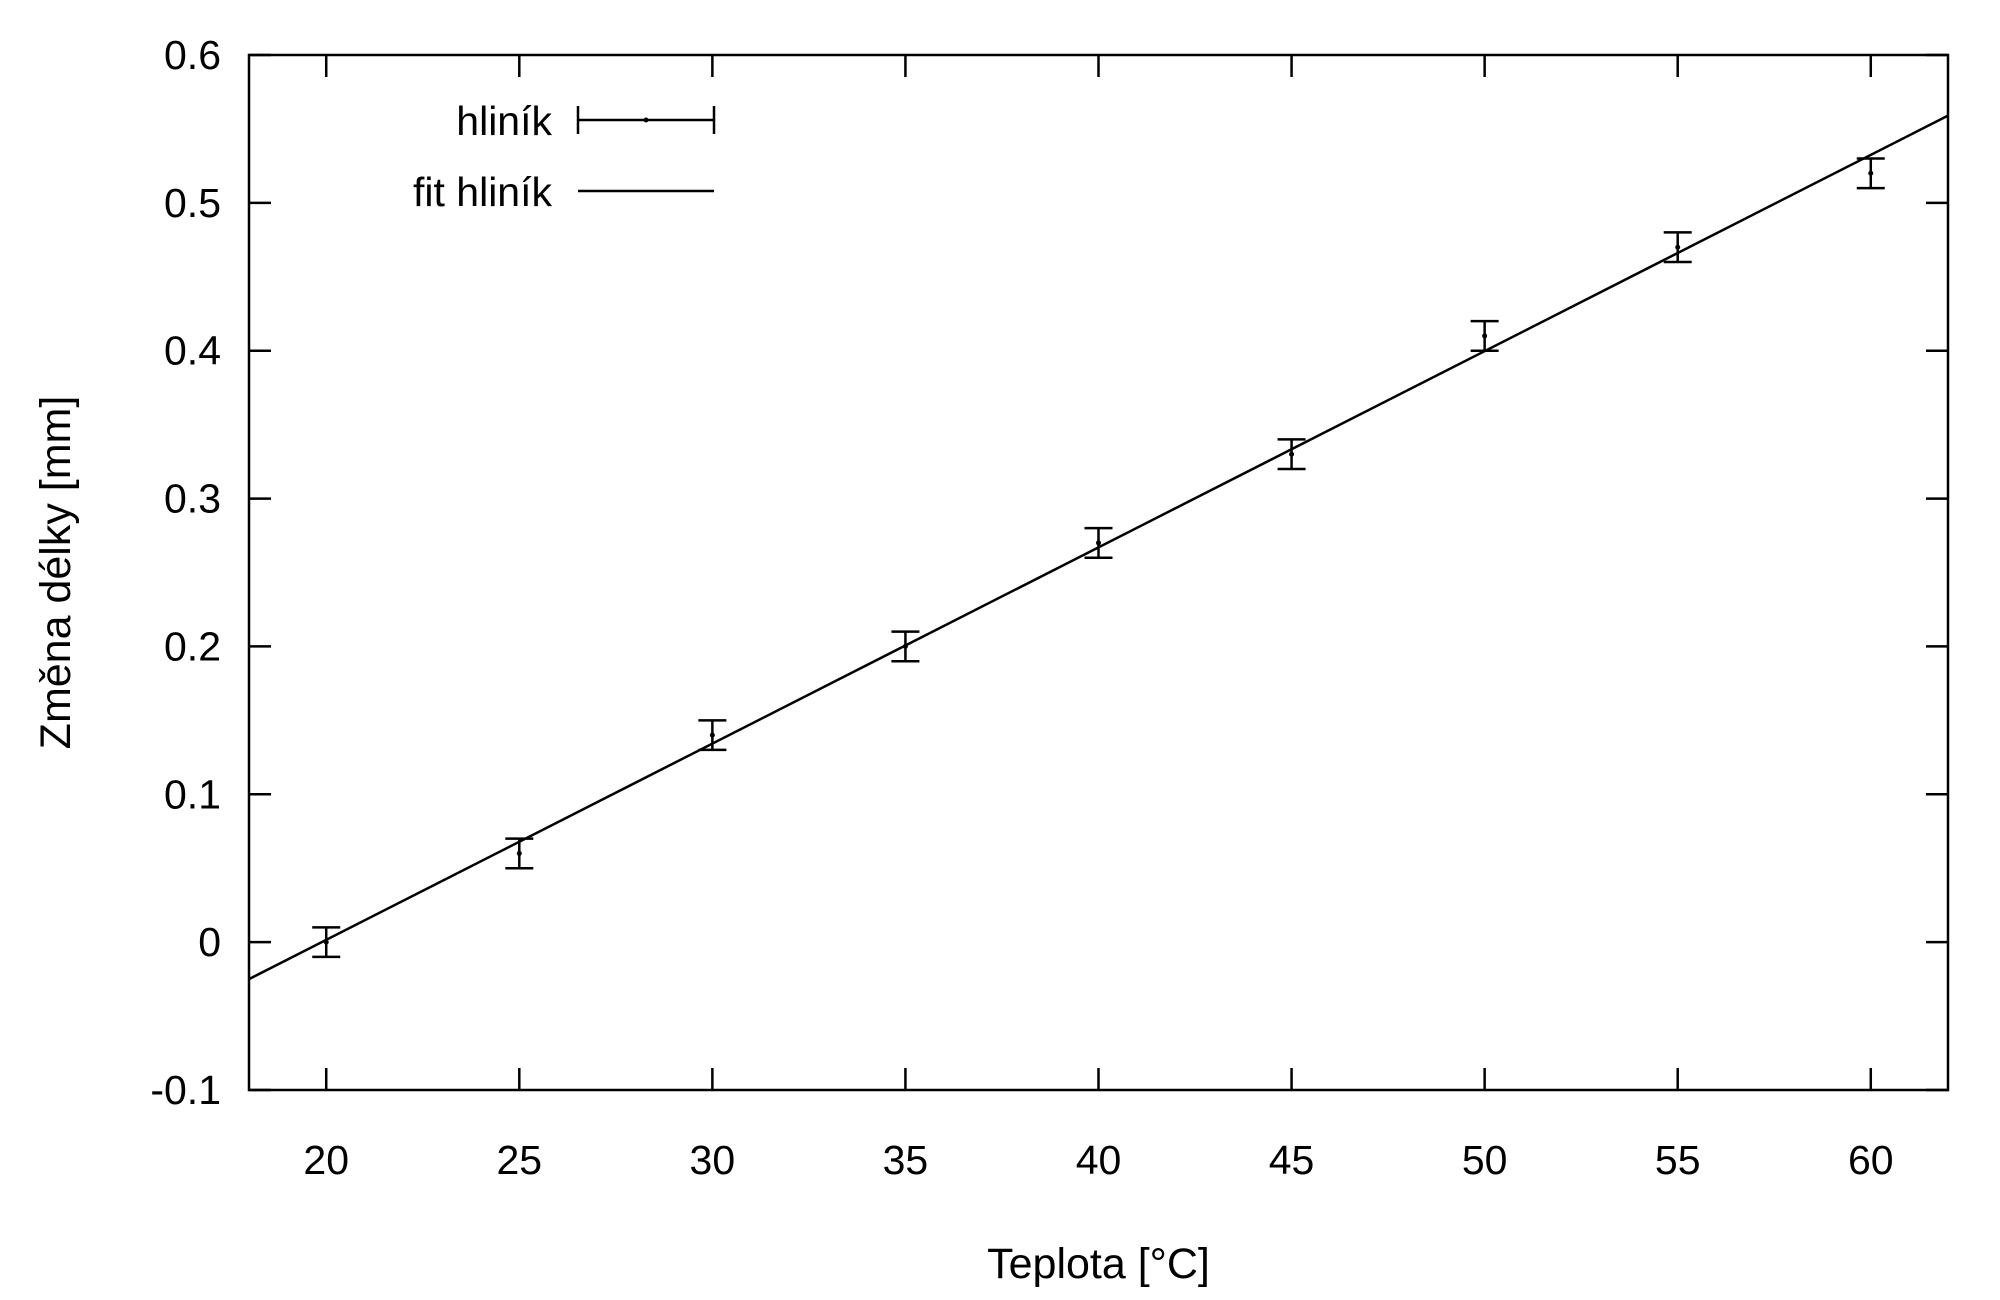 The height and width of the screenshot is (1300, 2000). Describe the element at coordinates (504, 121) in the screenshot. I see `legend-label-hlinik: hliník` at that location.